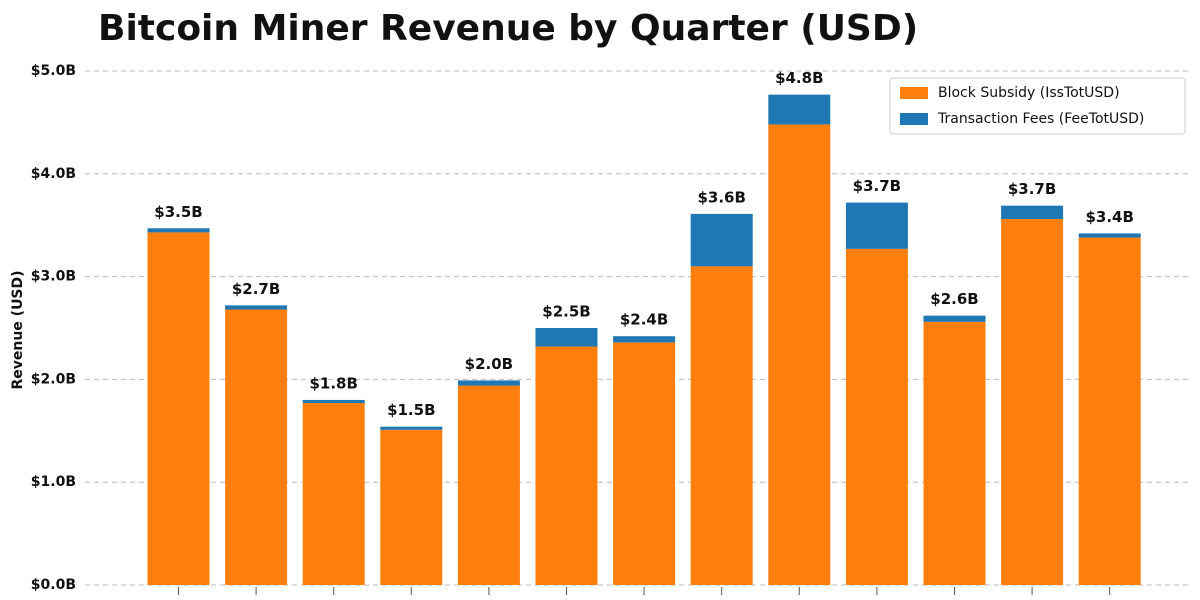  I want to click on y-tick-label: $4.0B, so click(53, 174).